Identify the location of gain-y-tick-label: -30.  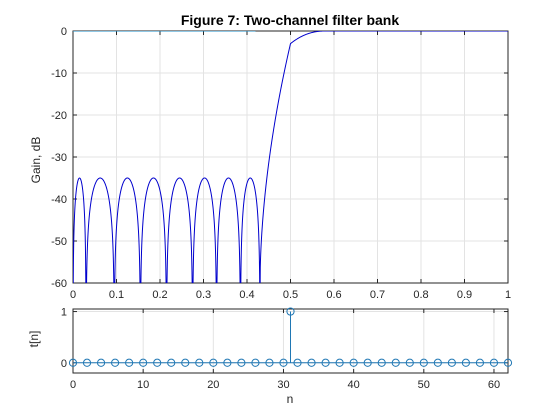
(59, 158).